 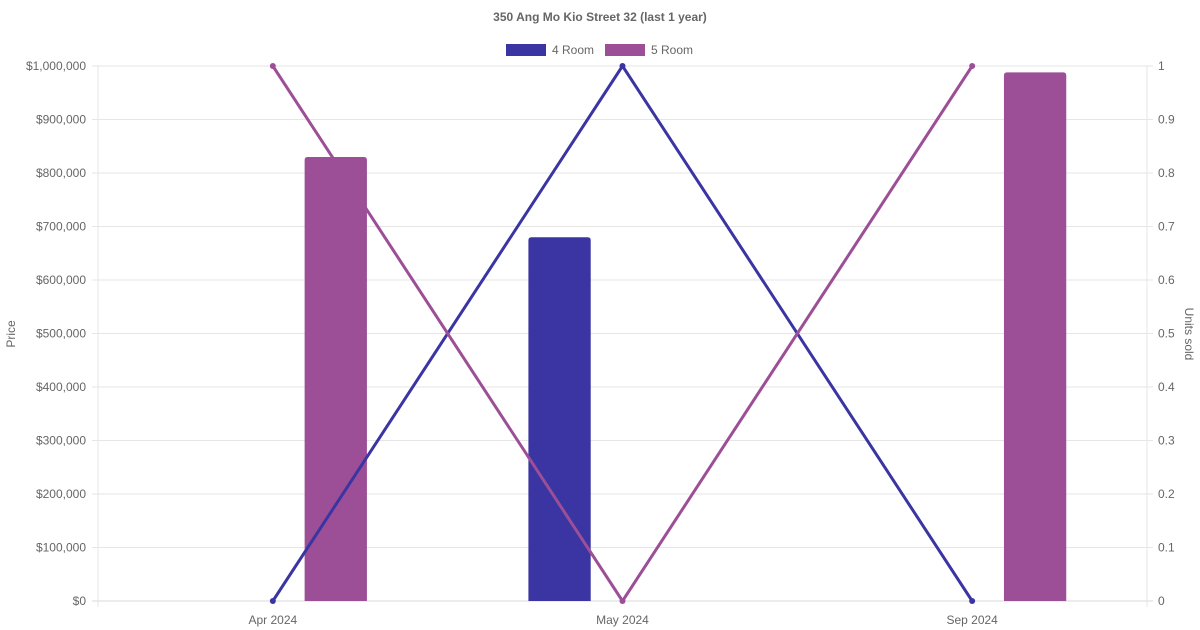 What do you see at coordinates (649, 50) in the screenshot?
I see `legend-item-5-room: 5 Room` at bounding box center [649, 50].